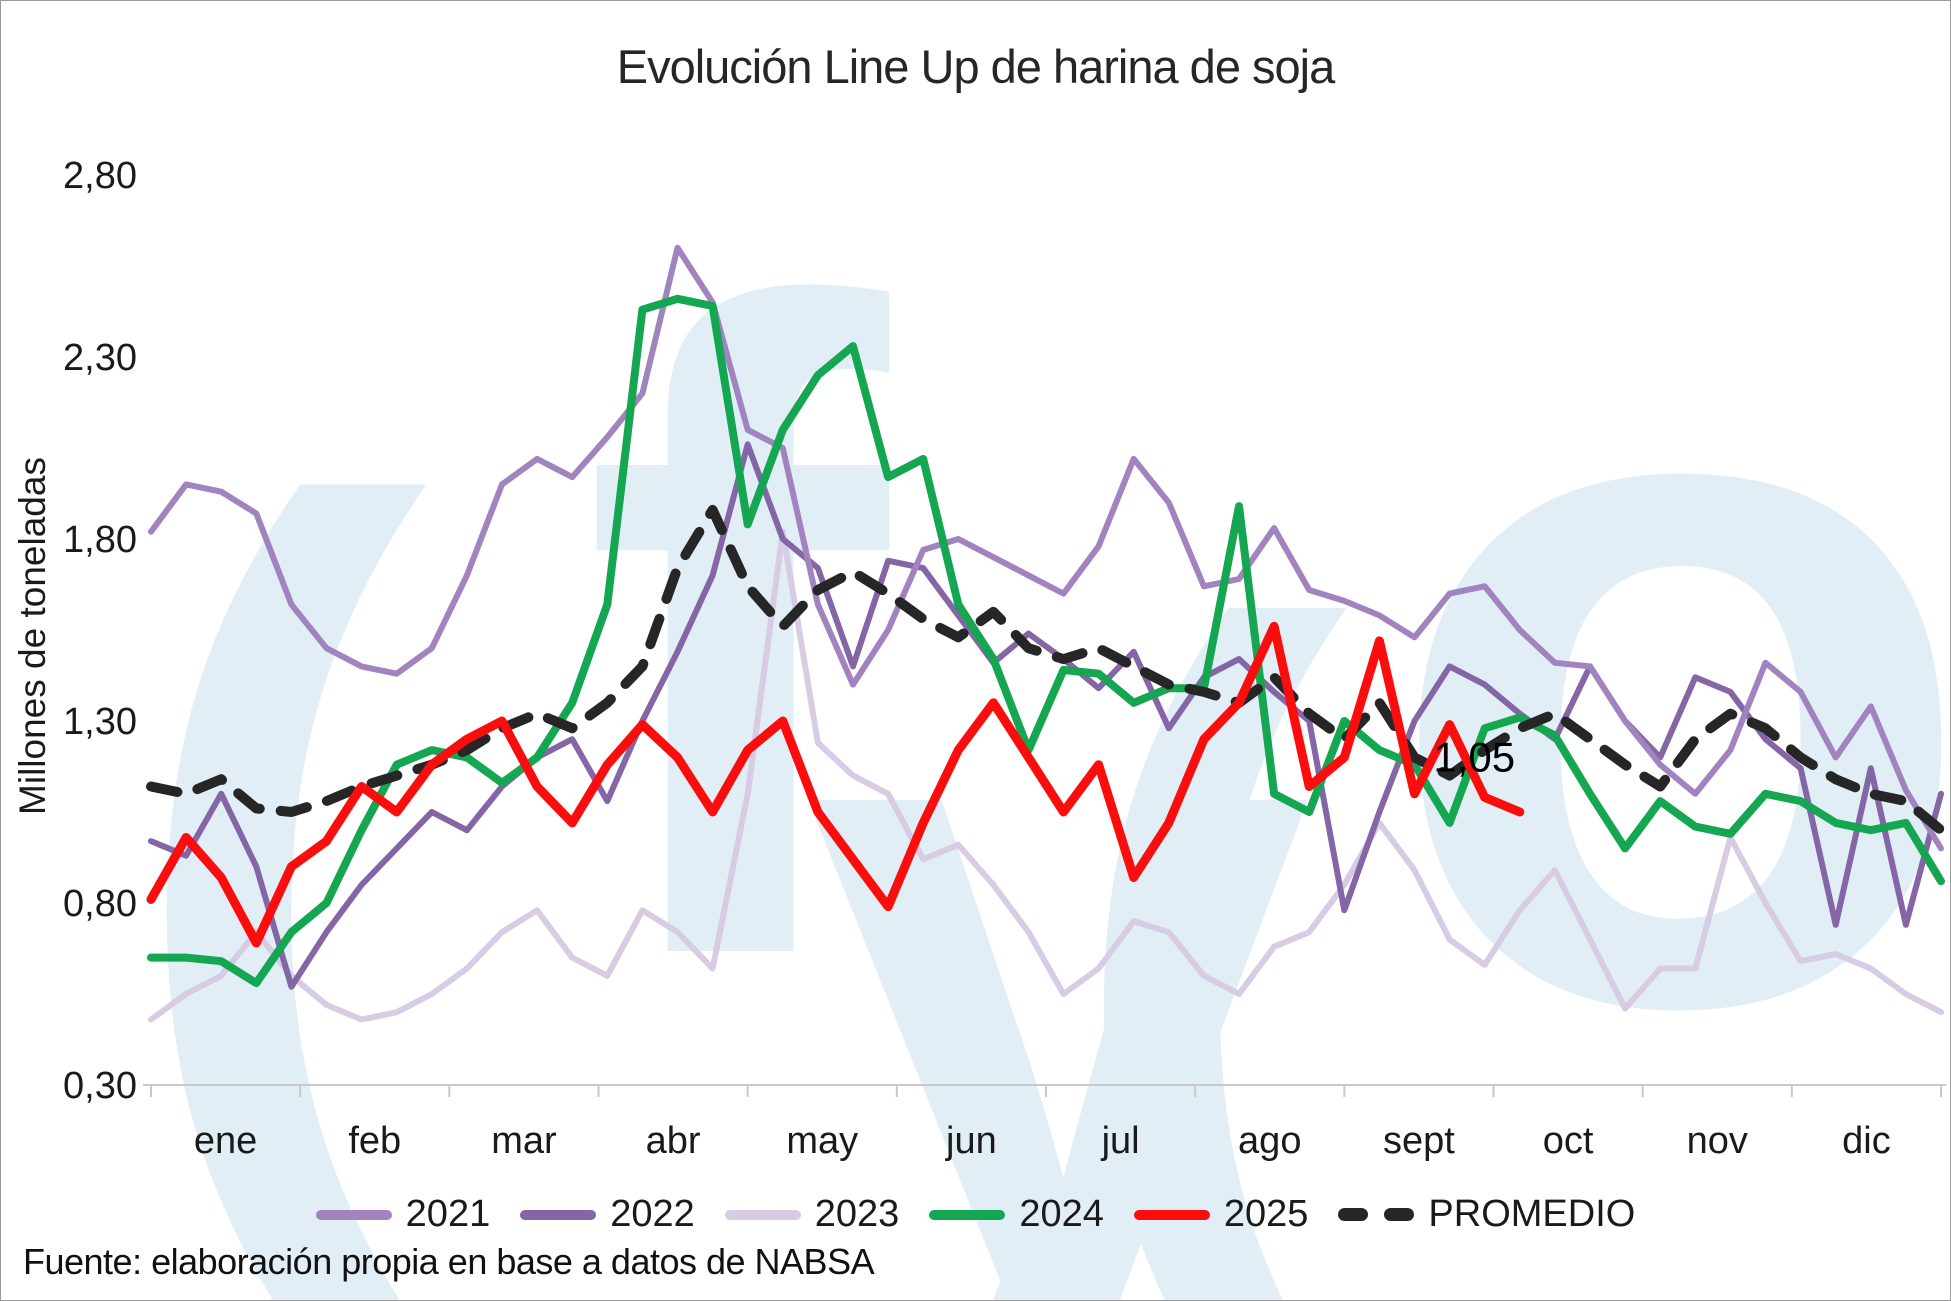 Image resolution: width=1951 pixels, height=1301 pixels. What do you see at coordinates (857, 1214) in the screenshot?
I see `legend-label-2023: 2023` at bounding box center [857, 1214].